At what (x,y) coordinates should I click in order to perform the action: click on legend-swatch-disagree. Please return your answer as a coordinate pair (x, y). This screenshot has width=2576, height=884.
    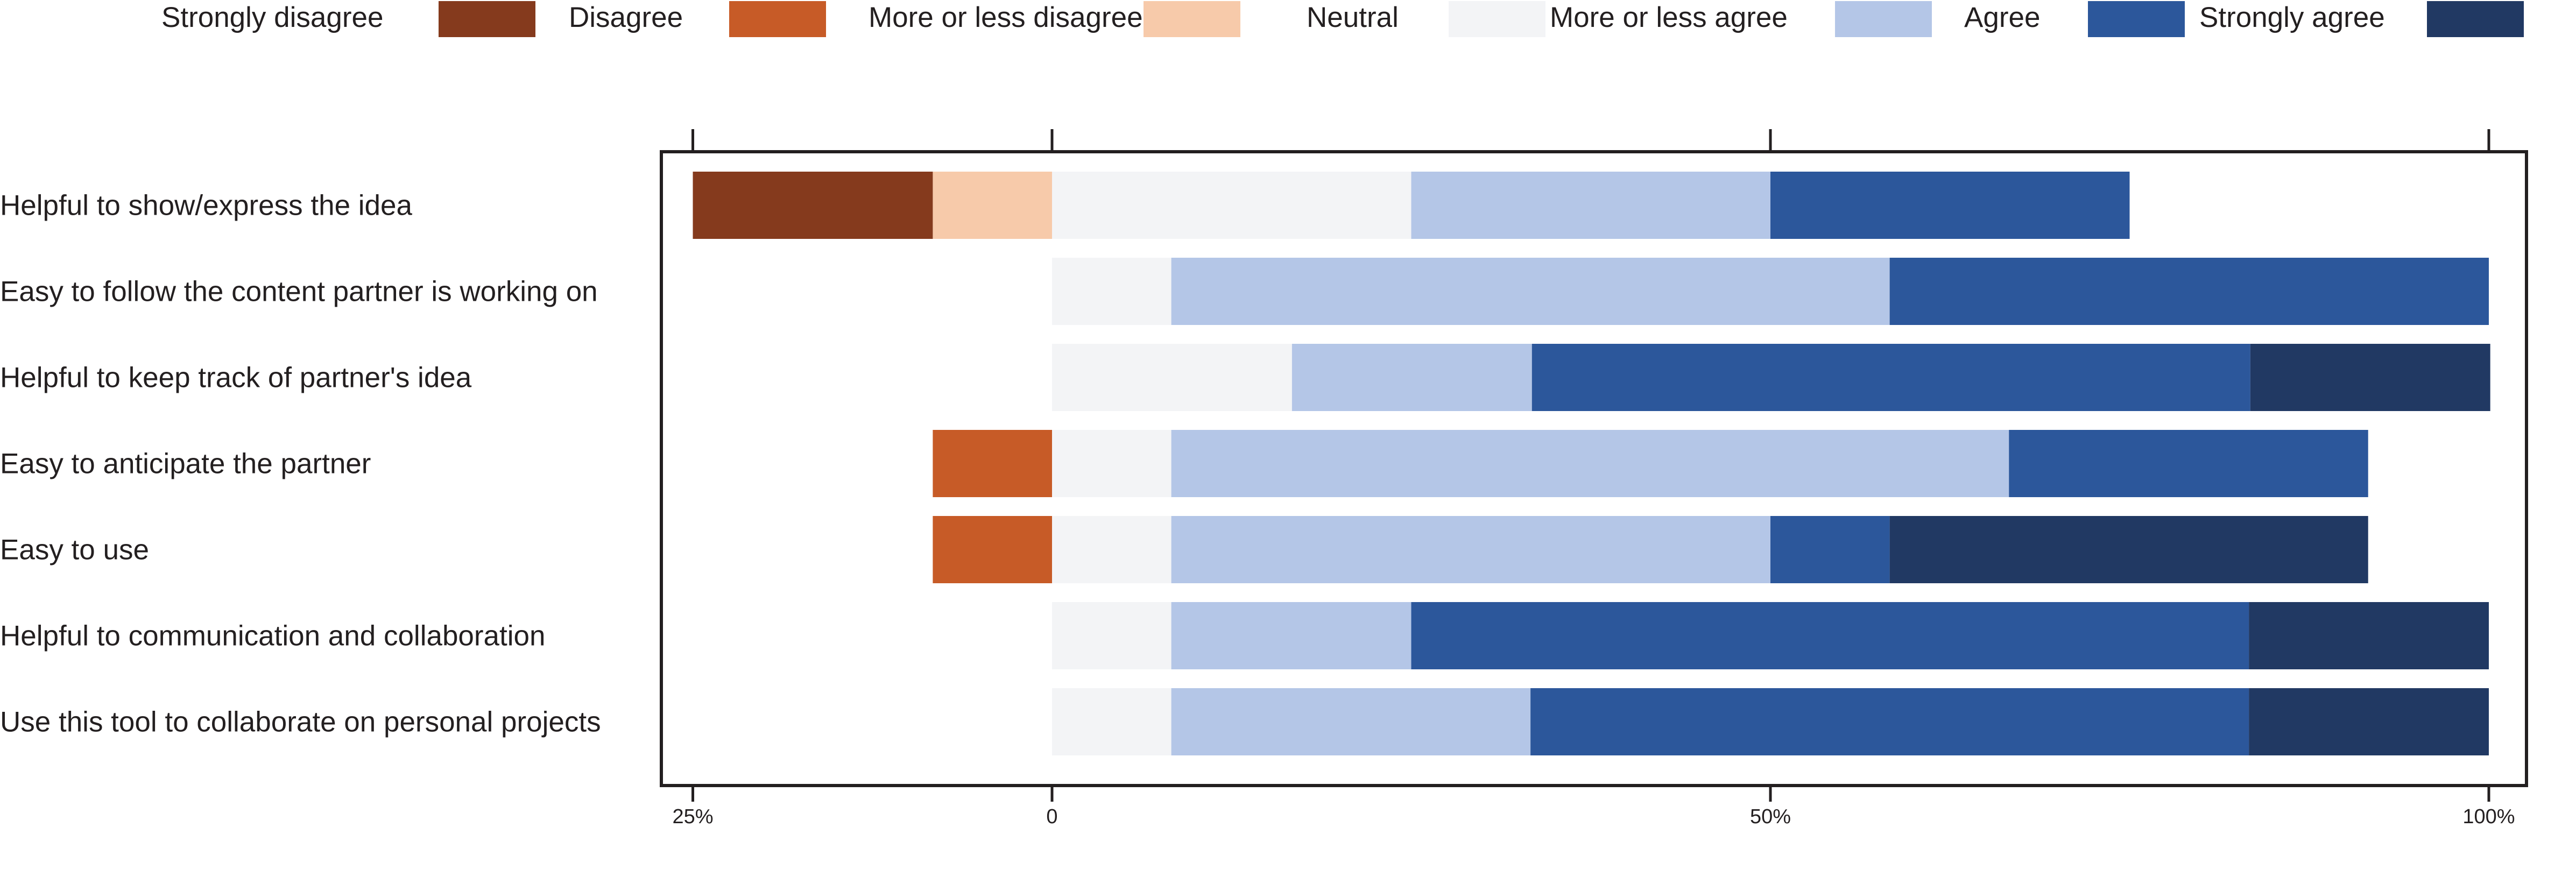
    Looking at the image, I should click on (777, 19).